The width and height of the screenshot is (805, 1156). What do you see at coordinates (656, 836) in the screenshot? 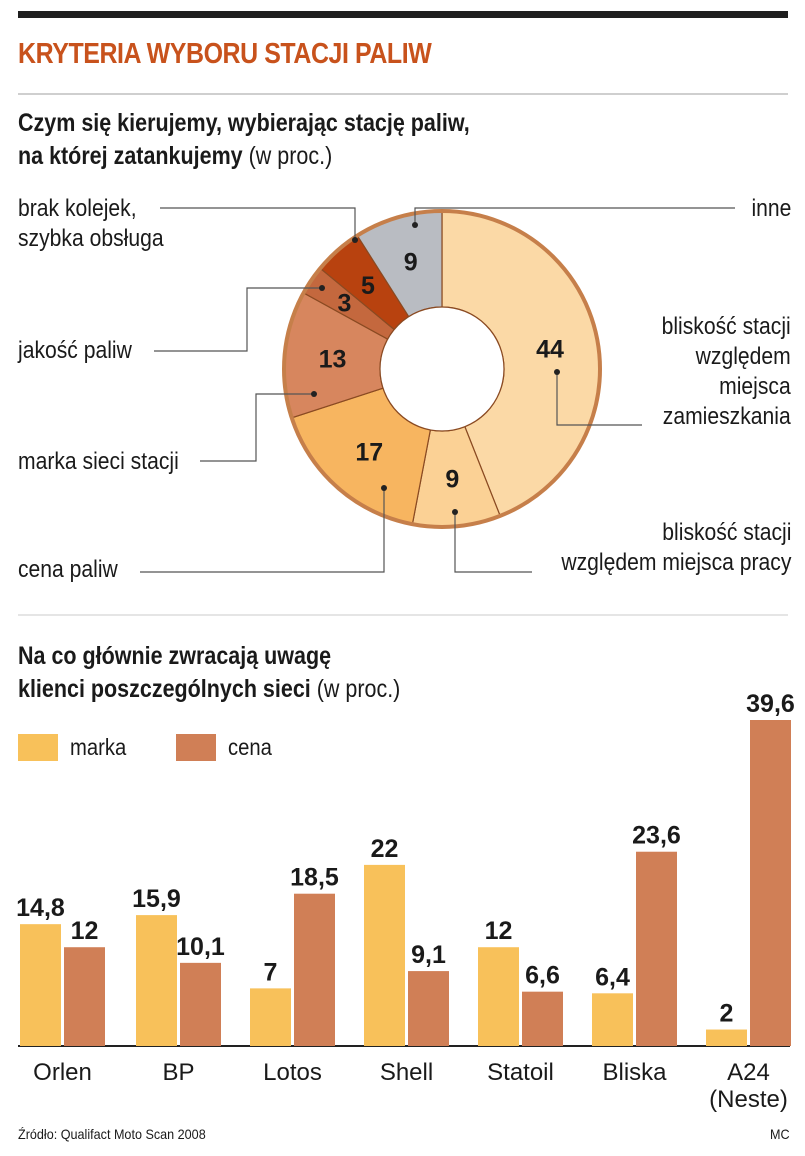
I see `bar-value-label: 23,6` at bounding box center [656, 836].